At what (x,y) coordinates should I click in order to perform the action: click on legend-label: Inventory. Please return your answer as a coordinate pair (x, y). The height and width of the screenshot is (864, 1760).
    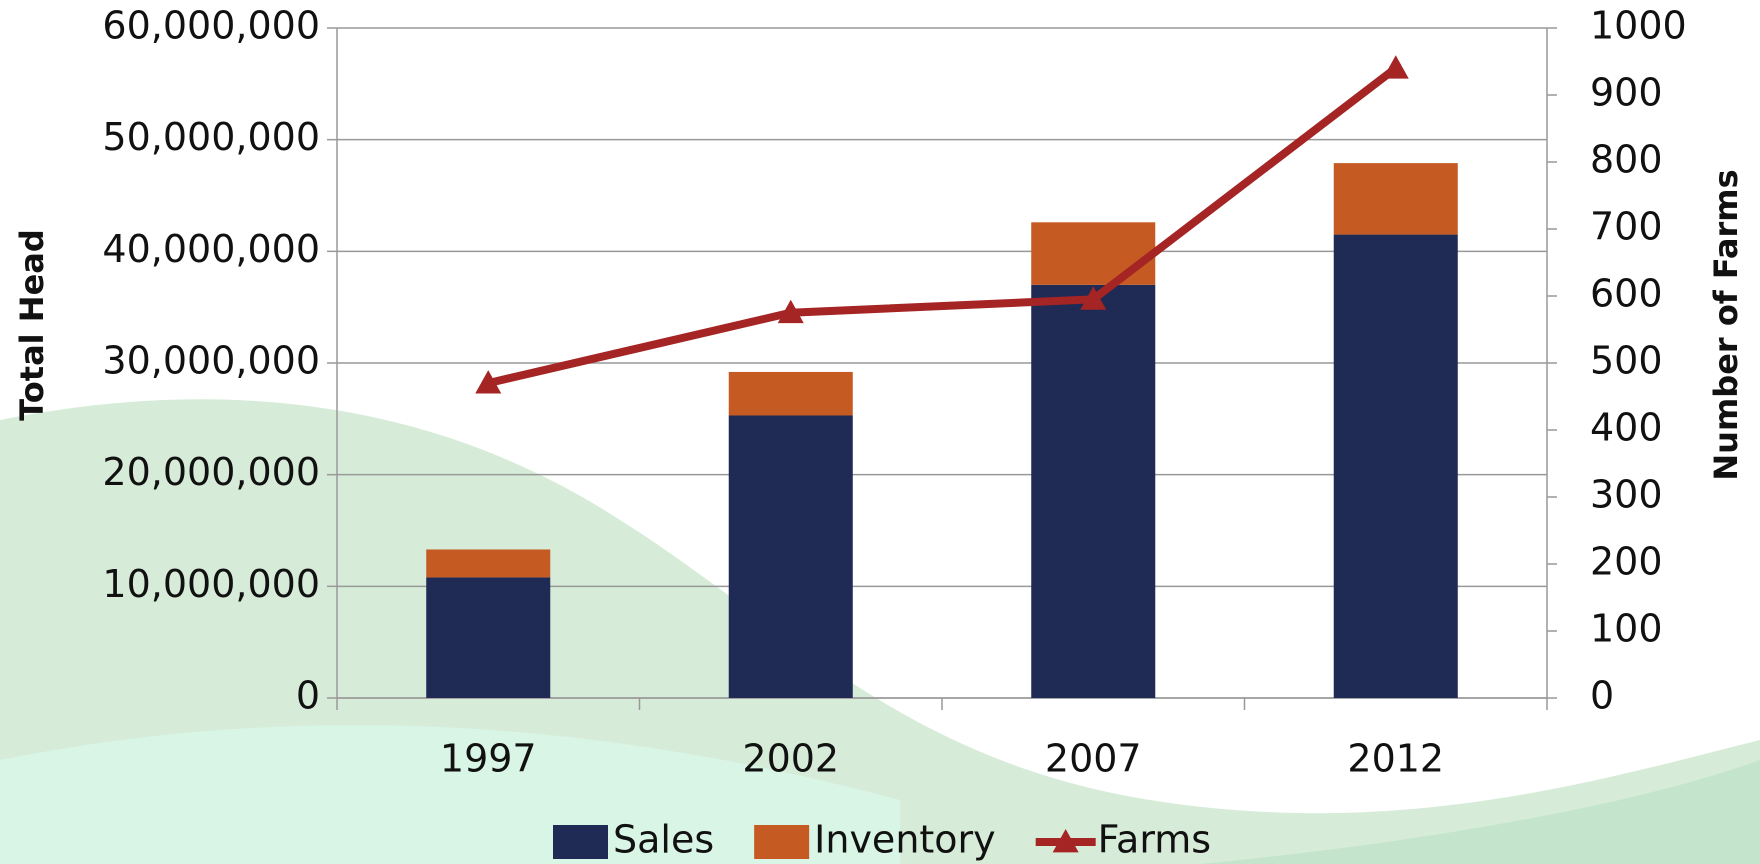
    Looking at the image, I should click on (905, 840).